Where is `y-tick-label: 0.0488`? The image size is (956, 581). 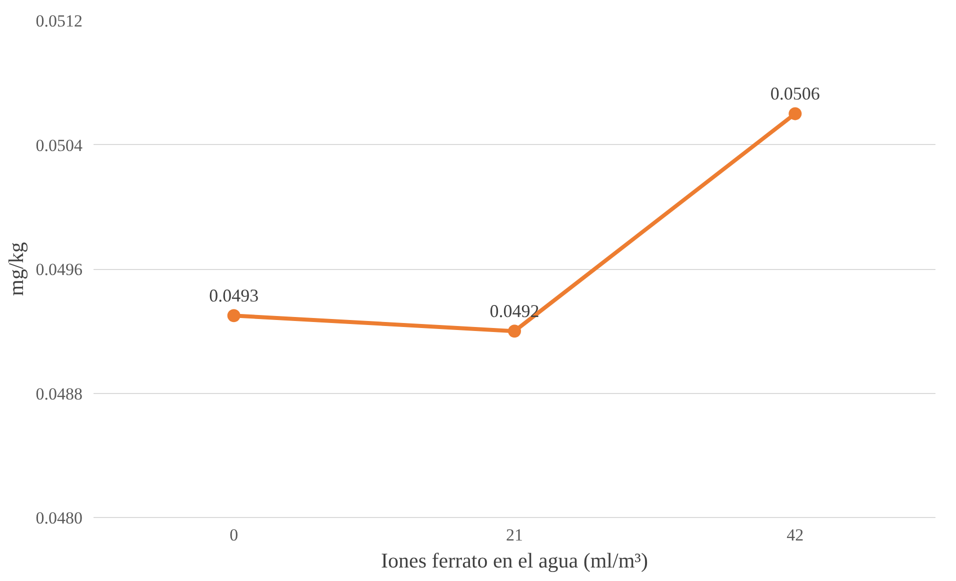
y-tick-label: 0.0488 is located at coordinates (59, 394).